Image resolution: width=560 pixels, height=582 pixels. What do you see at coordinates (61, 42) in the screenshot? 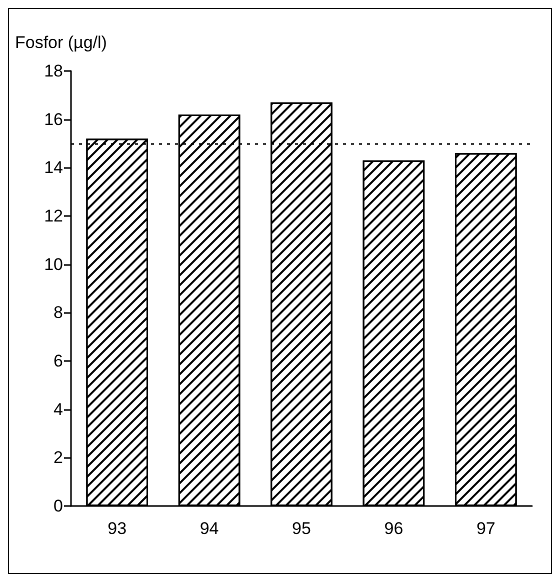
I see `y-axis-title: Fosfor (µg/l)` at bounding box center [61, 42].